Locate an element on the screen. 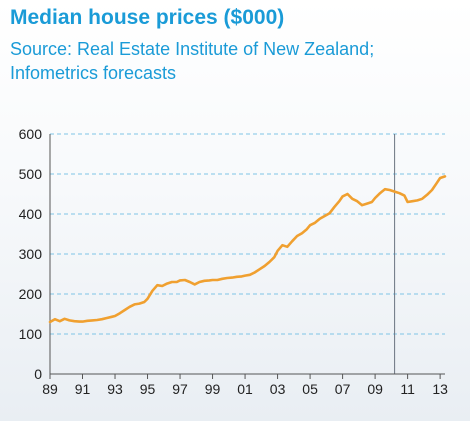  y-tick-label: 600 is located at coordinates (31, 134).